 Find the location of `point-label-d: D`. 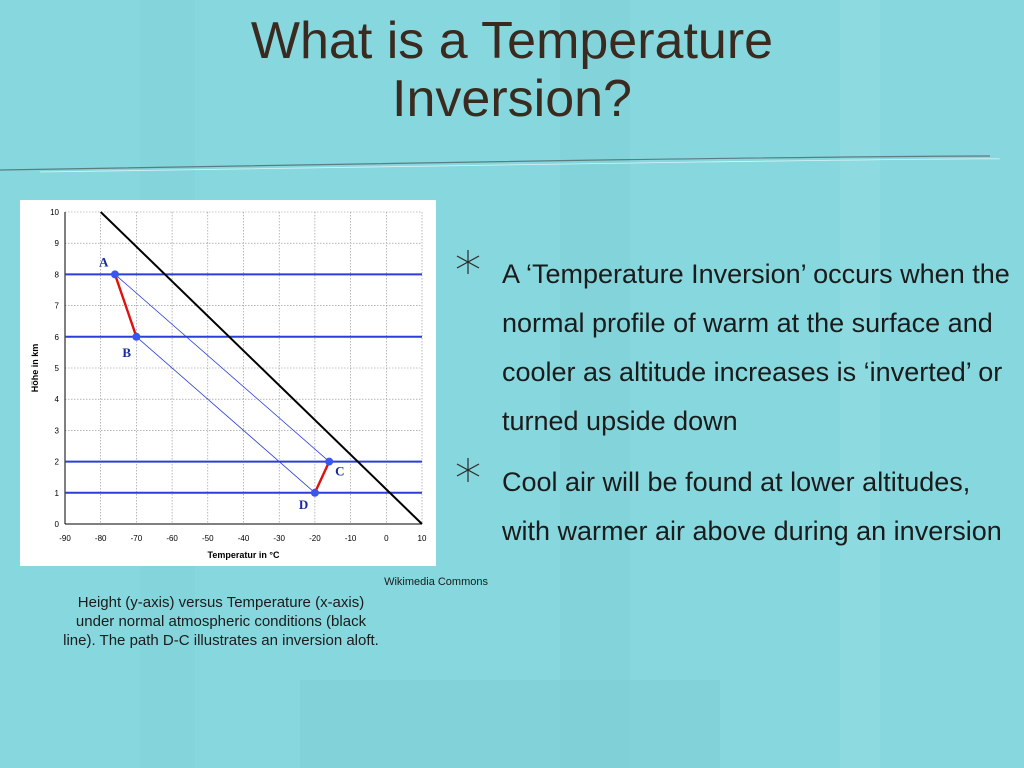

point-label-d: D is located at coordinates (303, 504).